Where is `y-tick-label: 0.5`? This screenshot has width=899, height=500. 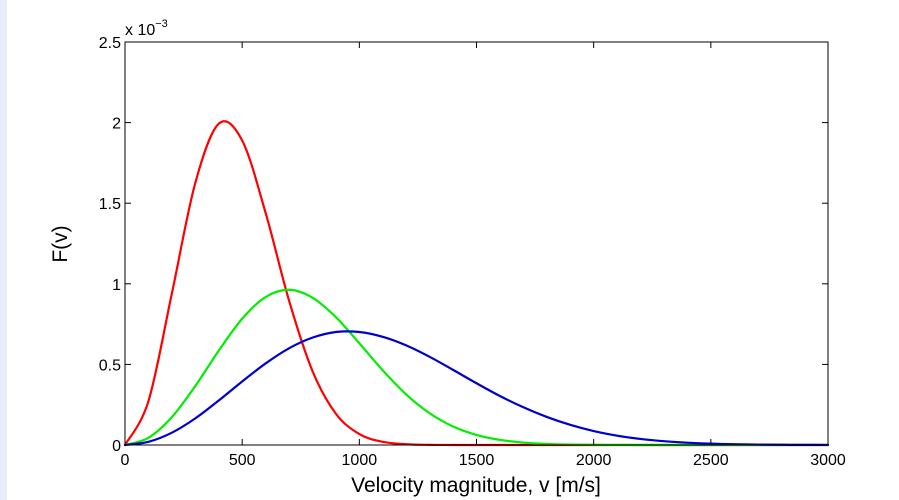
y-tick-label: 0.5 is located at coordinates (110, 365).